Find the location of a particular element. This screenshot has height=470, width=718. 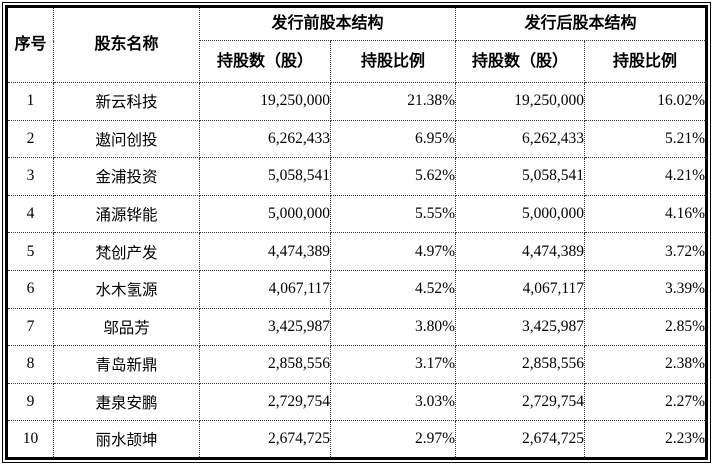

cell-seq: 5 is located at coordinates (30, 251).